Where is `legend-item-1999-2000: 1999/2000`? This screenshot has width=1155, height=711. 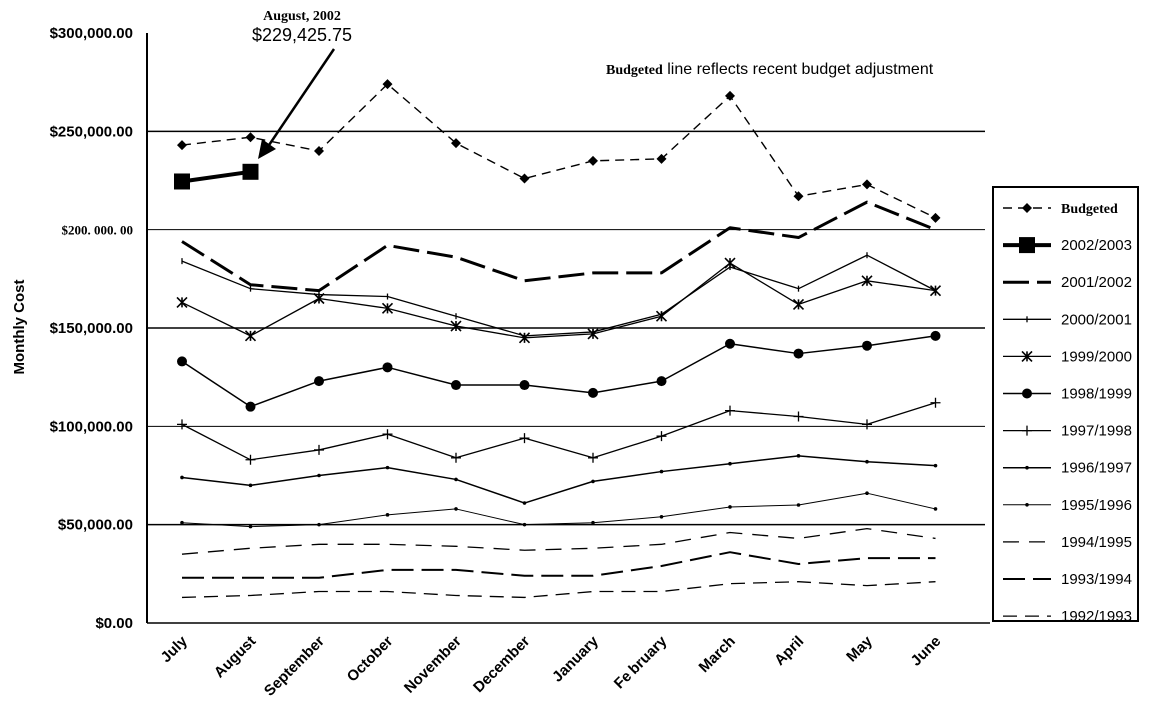
legend-item-1999-2000: 1999/2000 is located at coordinates (1067, 356).